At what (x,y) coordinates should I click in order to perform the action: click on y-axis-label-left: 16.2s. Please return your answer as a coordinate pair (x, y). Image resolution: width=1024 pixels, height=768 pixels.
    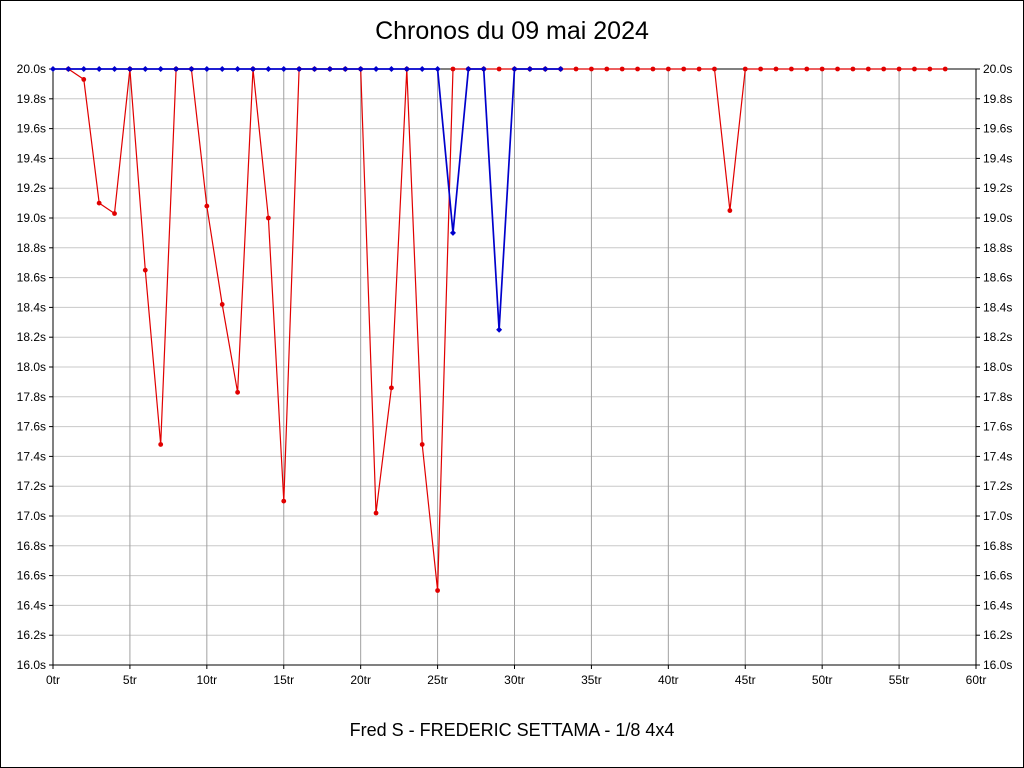
    Looking at the image, I should click on (31, 635).